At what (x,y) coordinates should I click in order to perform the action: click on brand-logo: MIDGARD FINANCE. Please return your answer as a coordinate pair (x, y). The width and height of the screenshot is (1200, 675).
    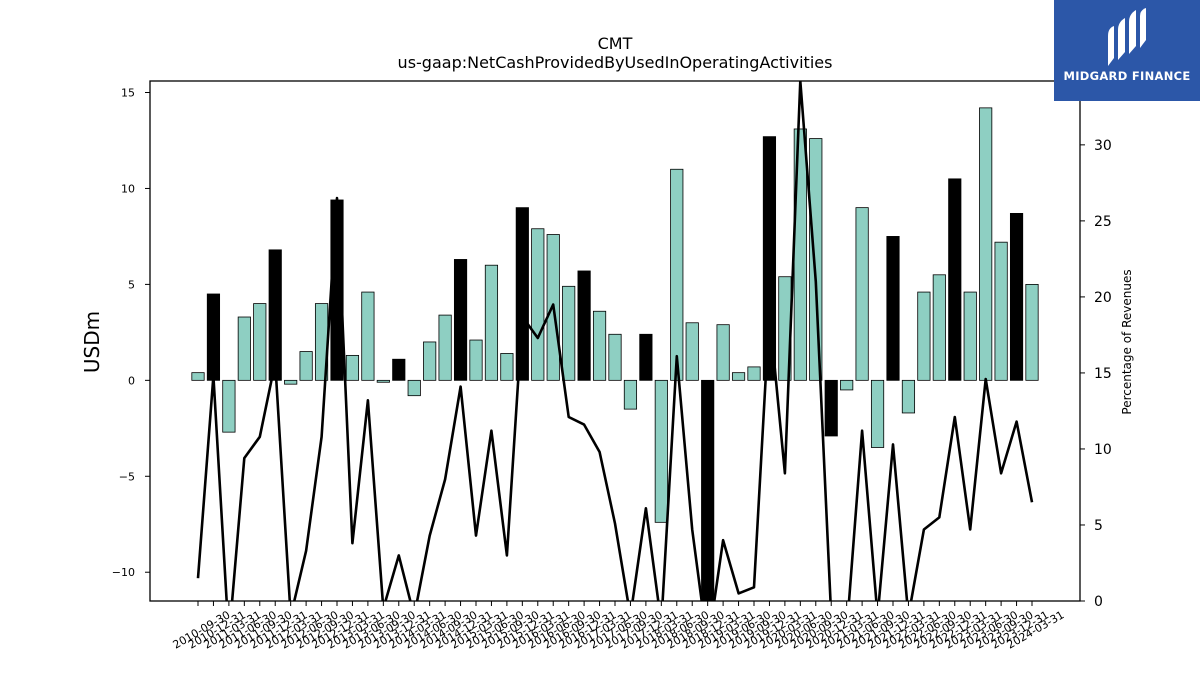
    Looking at the image, I should click on (1127, 50).